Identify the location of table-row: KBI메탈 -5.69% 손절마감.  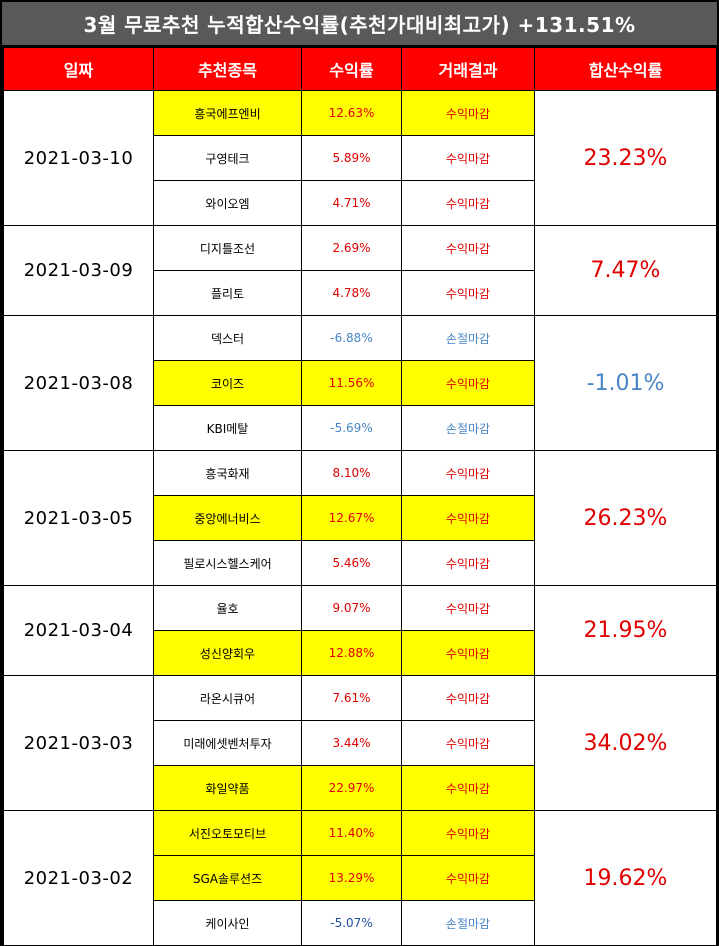
(360, 428).